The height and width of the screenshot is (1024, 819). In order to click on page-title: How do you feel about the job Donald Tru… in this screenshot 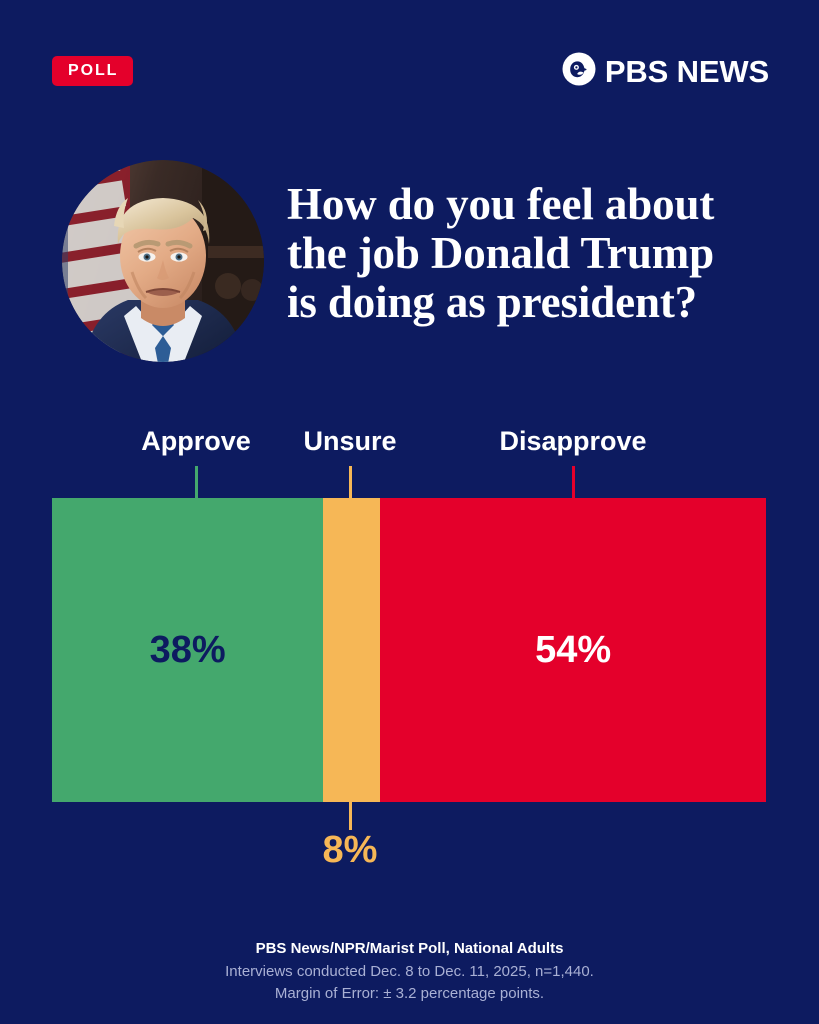, I will do `click(532, 253)`.